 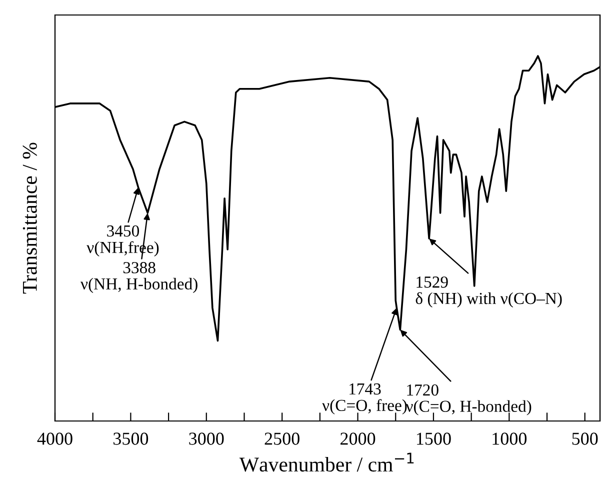 What do you see at coordinates (206, 438) in the screenshot?
I see `x-tick-label: 3000` at bounding box center [206, 438].